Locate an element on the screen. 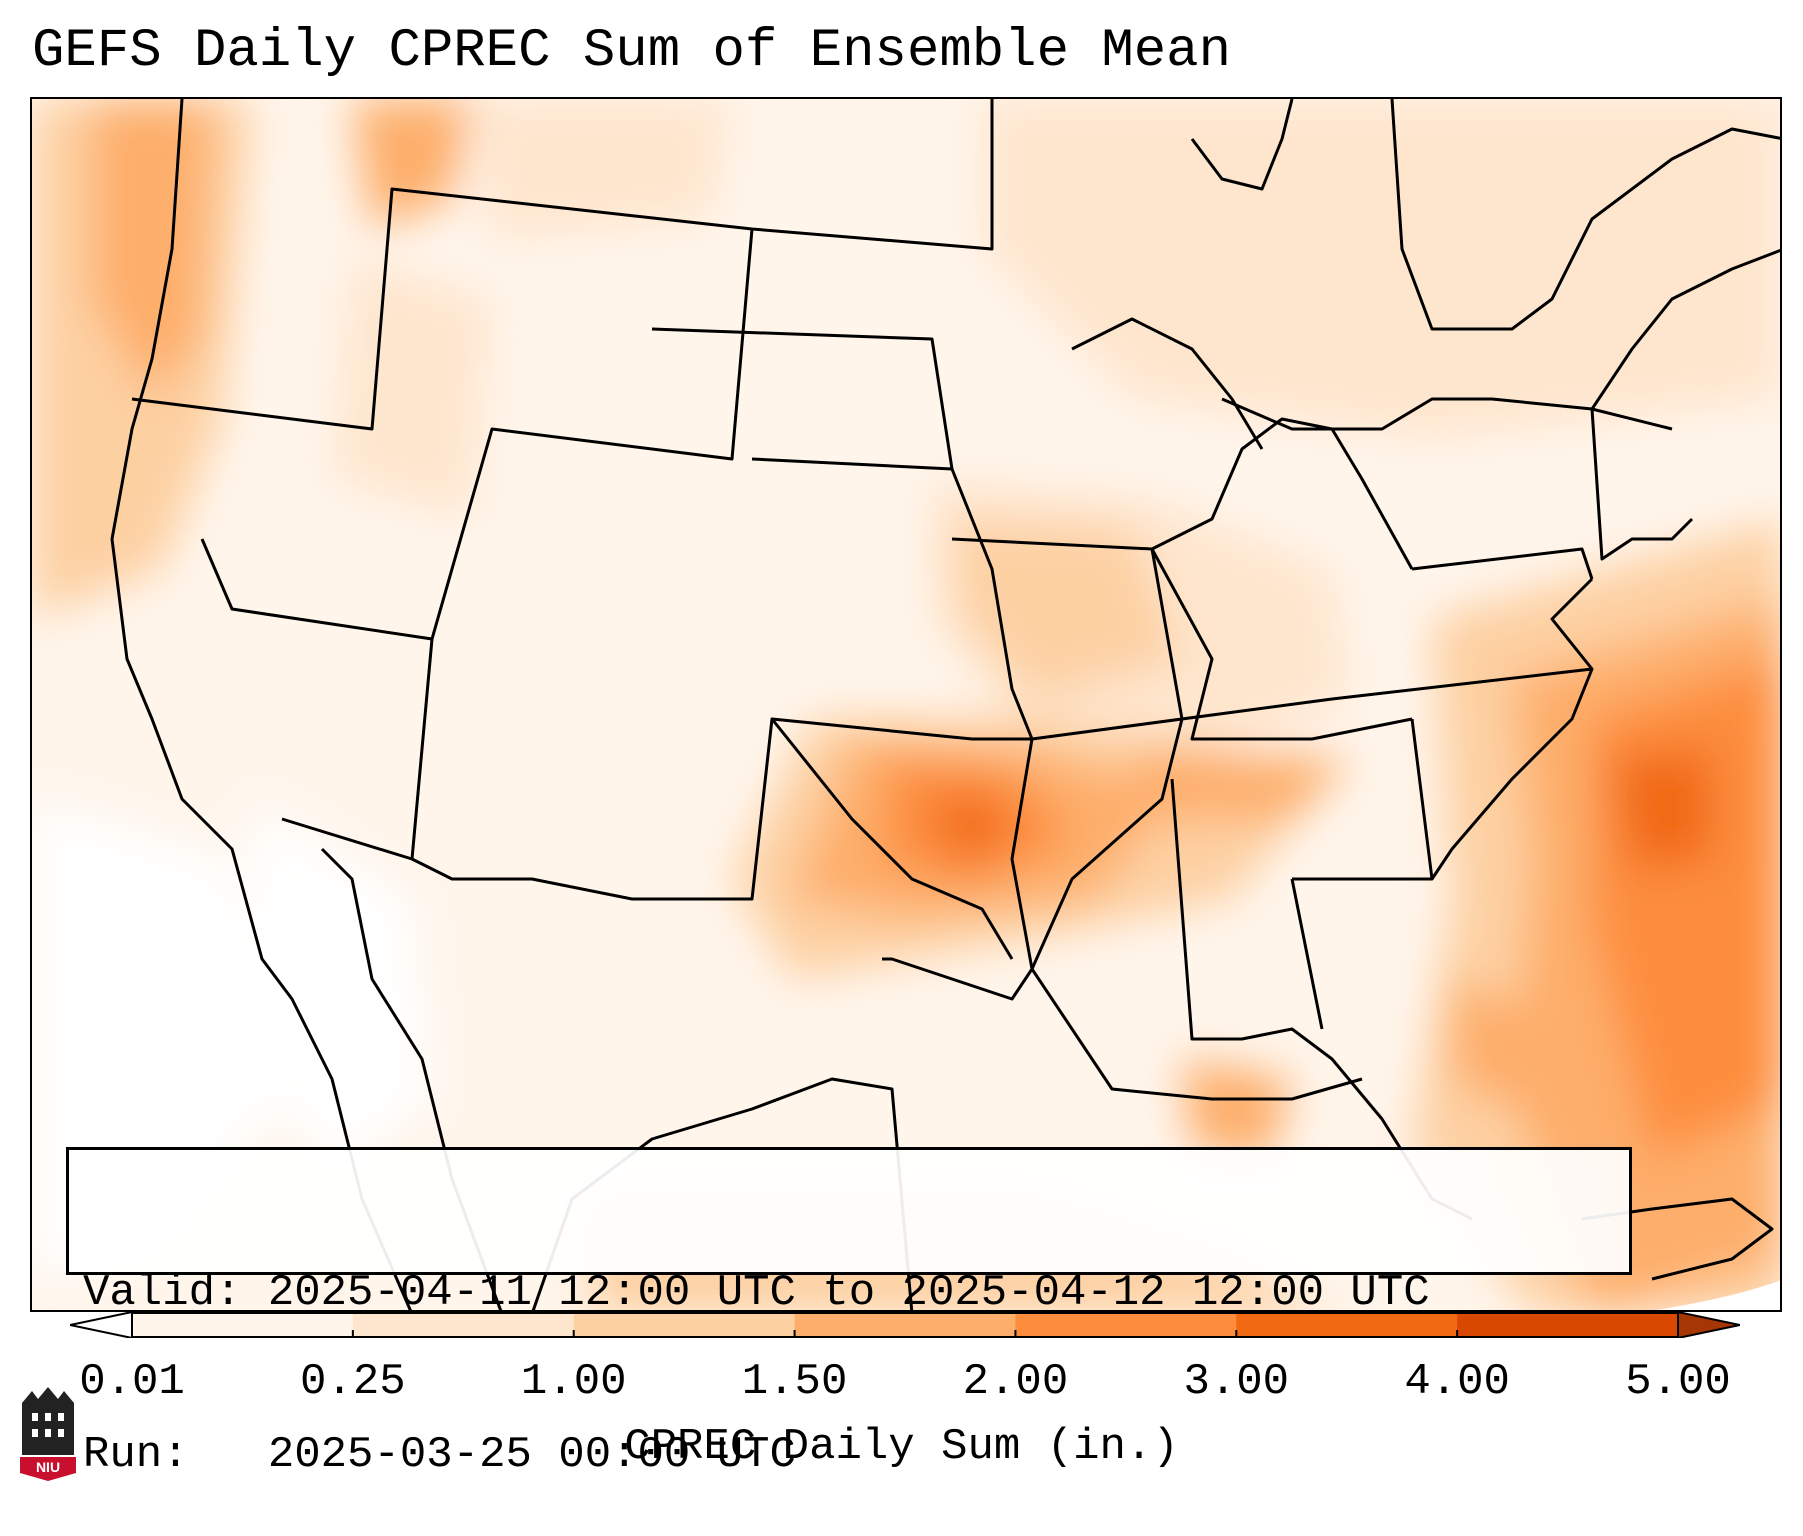  map-title: GEFS Daily CPREC Sum of Ensemble Mean is located at coordinates (631, 51).